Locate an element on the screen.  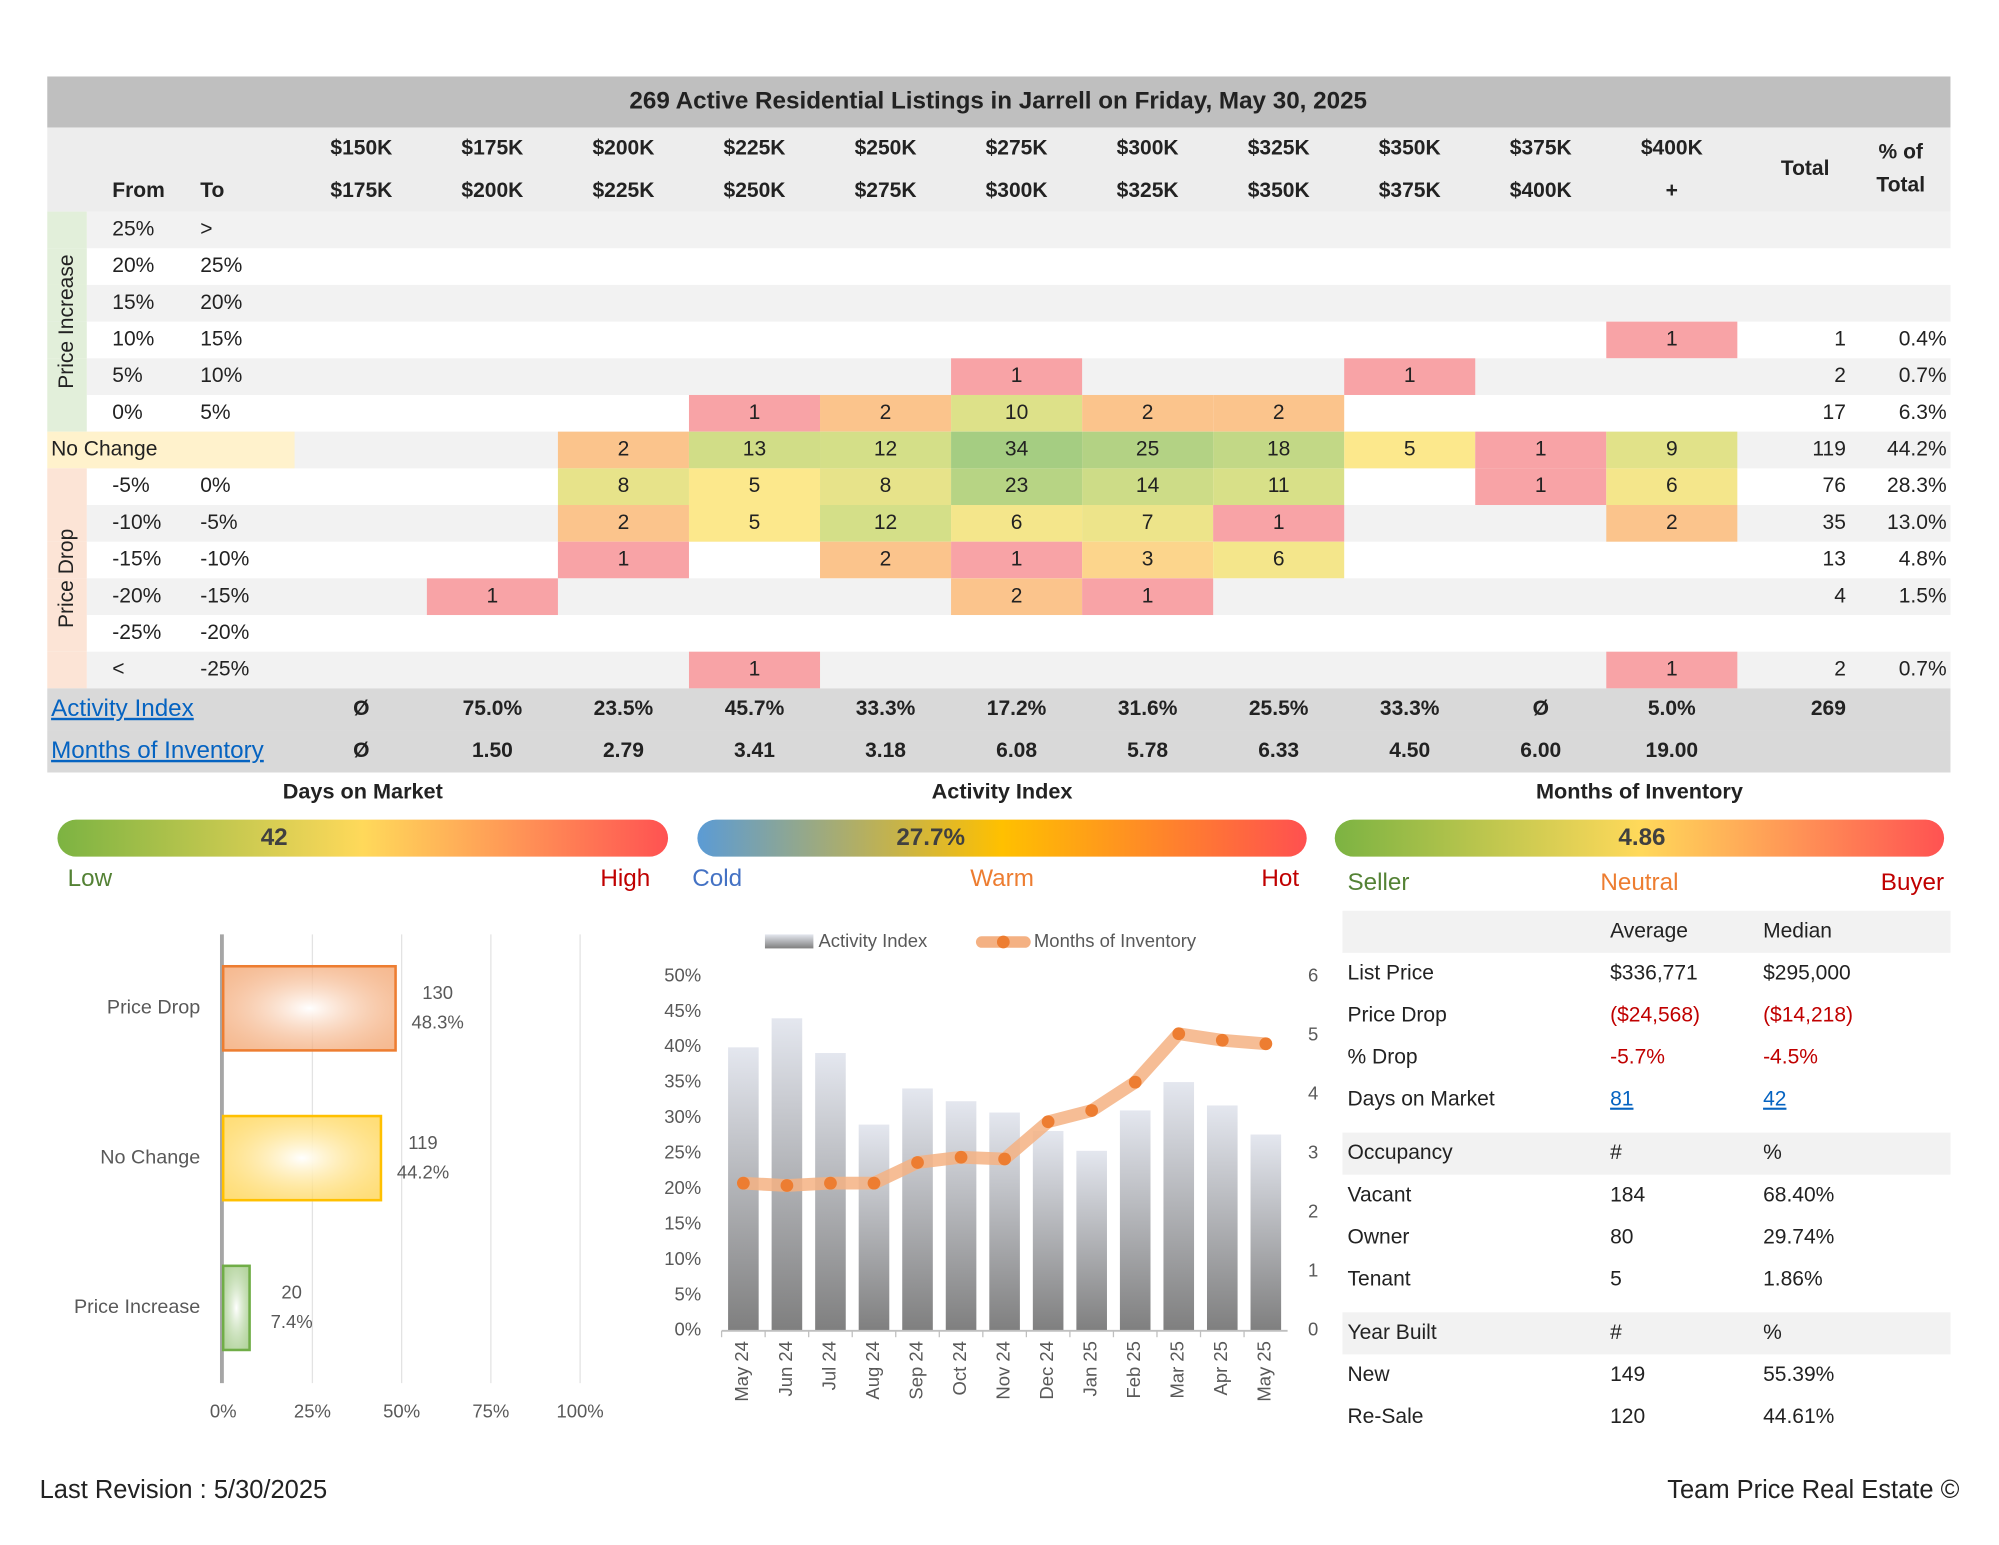
stats-header: Average is located at coordinates (1649, 930).